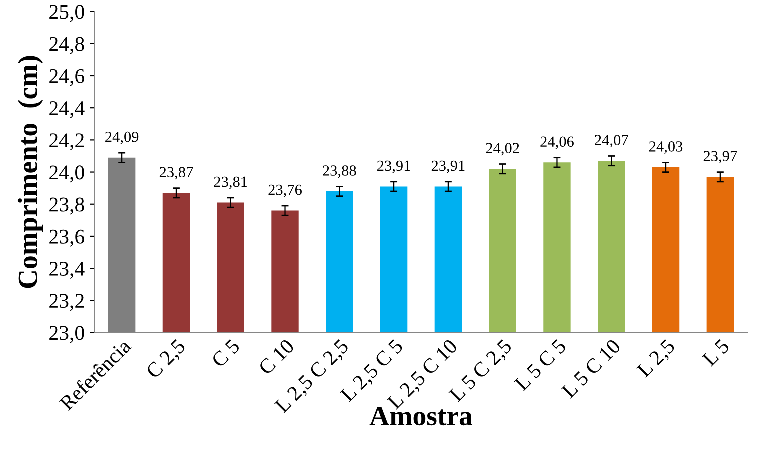  Describe the element at coordinates (67, 77) in the screenshot. I see `y-tick-label: 24,6` at that location.